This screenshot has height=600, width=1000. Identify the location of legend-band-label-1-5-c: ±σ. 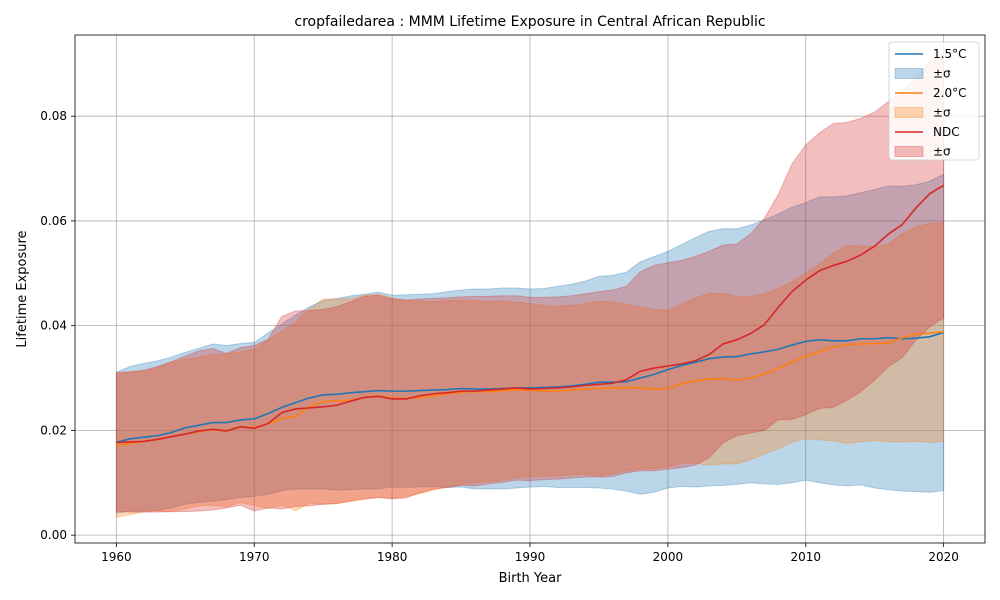
(942, 74).